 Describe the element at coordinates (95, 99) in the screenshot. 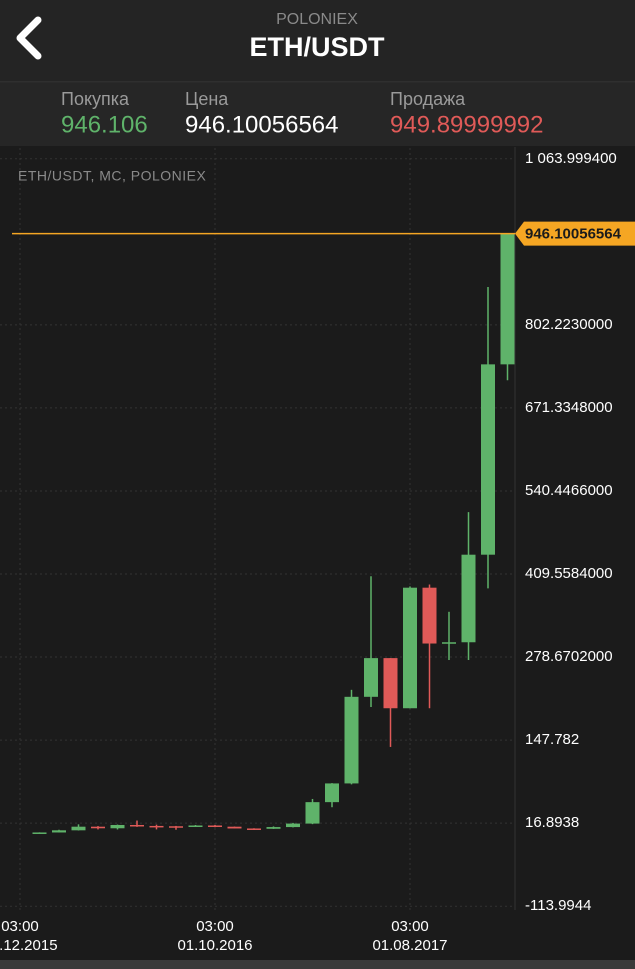

I see `buy-label: Покупка` at that location.